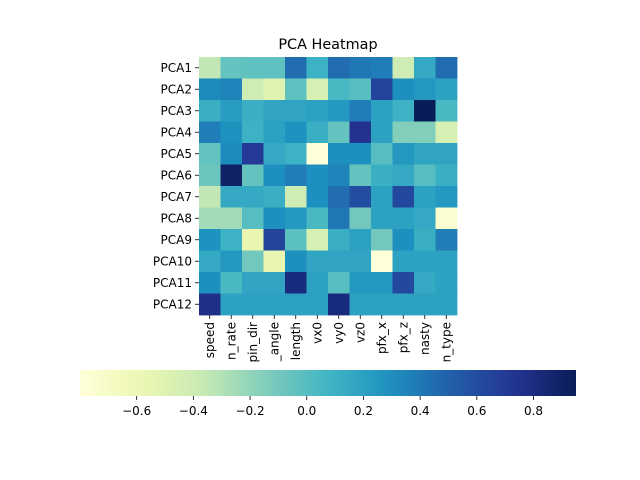 The width and height of the screenshot is (640, 480). What do you see at coordinates (382, 132) in the screenshot?
I see `heatmap-cell-pca4-pfx-x` at bounding box center [382, 132].